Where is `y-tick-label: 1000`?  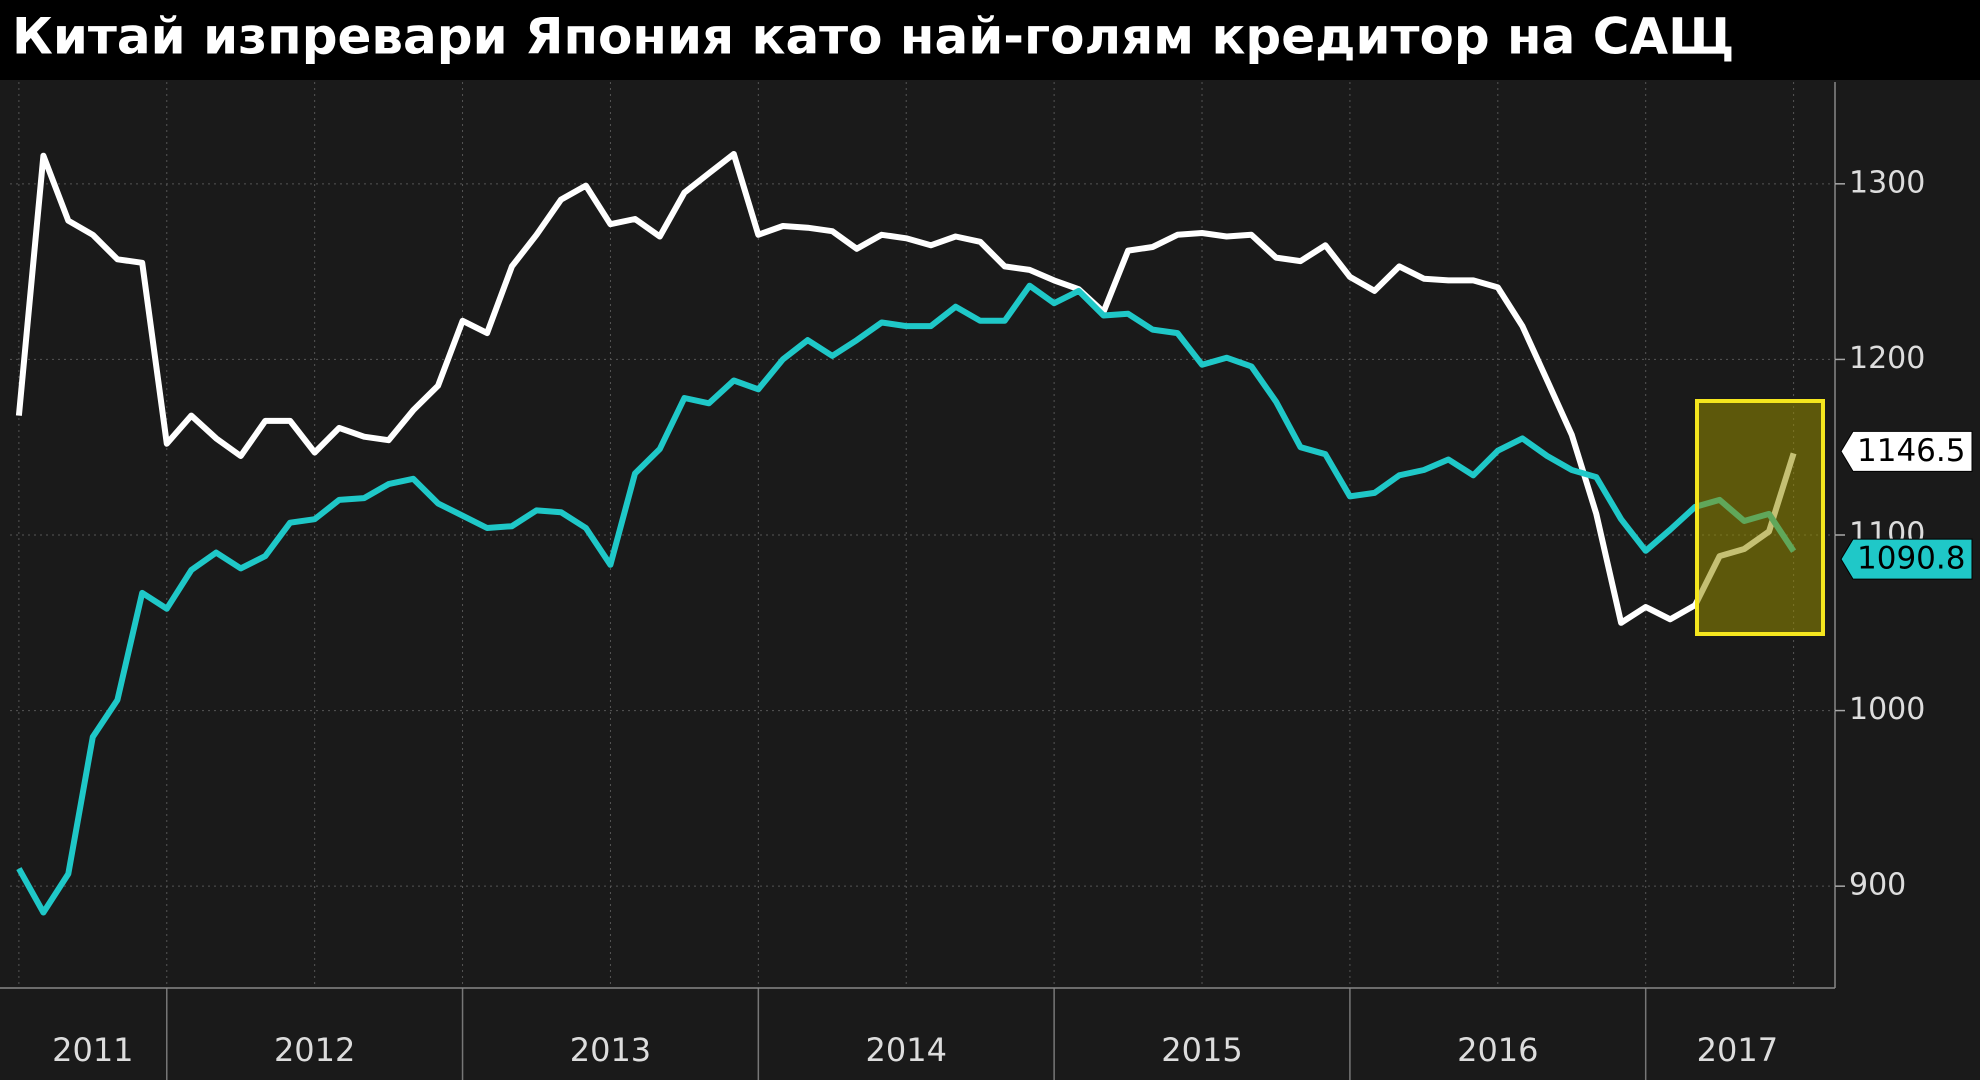
y-tick-label: 1000 is located at coordinates (1887, 709).